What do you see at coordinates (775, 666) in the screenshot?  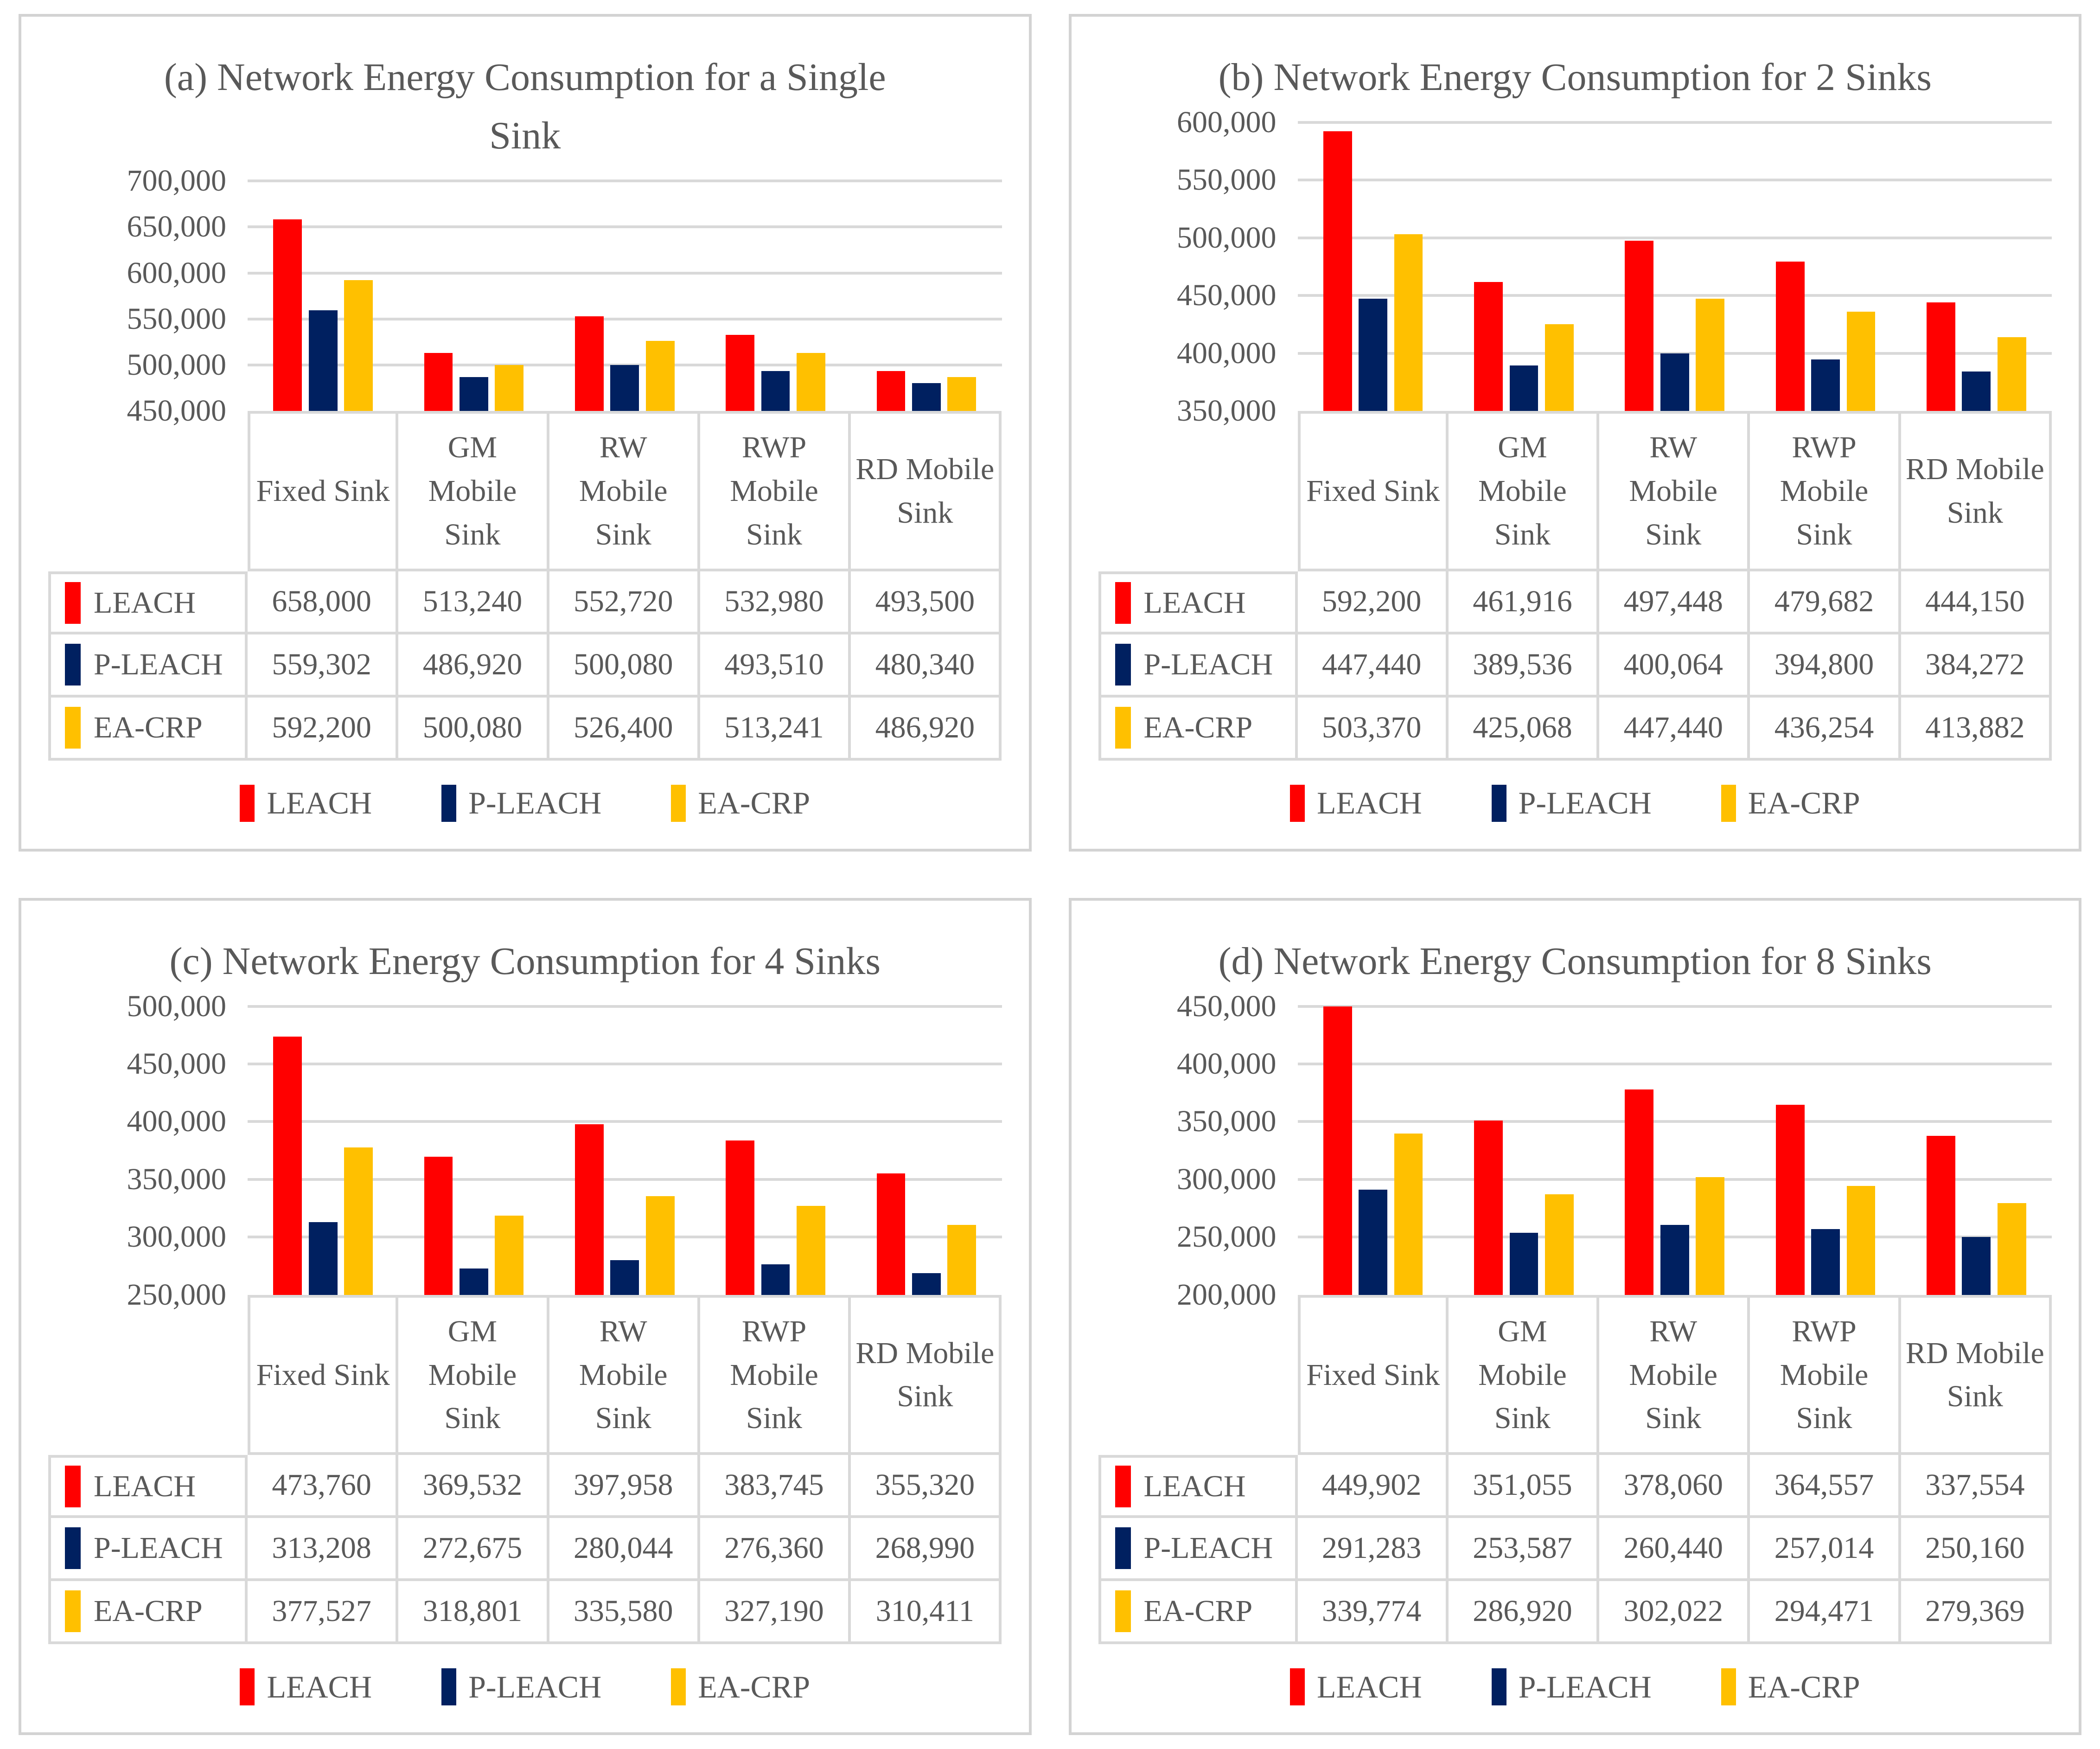 I see `value-cell: 493,510` at bounding box center [775, 666].